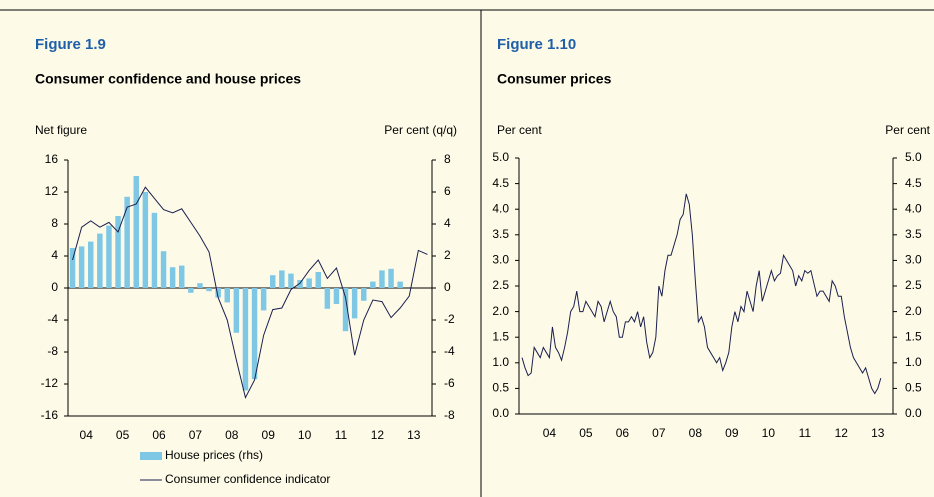 This screenshot has width=934, height=497. Describe the element at coordinates (500, 388) in the screenshot. I see `y-tick-label: 0.5` at that location.